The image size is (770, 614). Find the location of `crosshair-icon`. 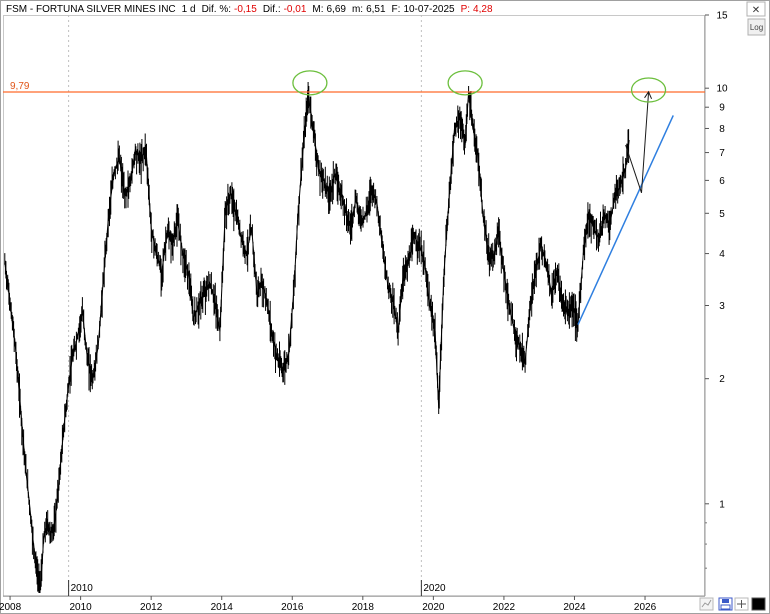

crosshair-icon is located at coordinates (741, 604).